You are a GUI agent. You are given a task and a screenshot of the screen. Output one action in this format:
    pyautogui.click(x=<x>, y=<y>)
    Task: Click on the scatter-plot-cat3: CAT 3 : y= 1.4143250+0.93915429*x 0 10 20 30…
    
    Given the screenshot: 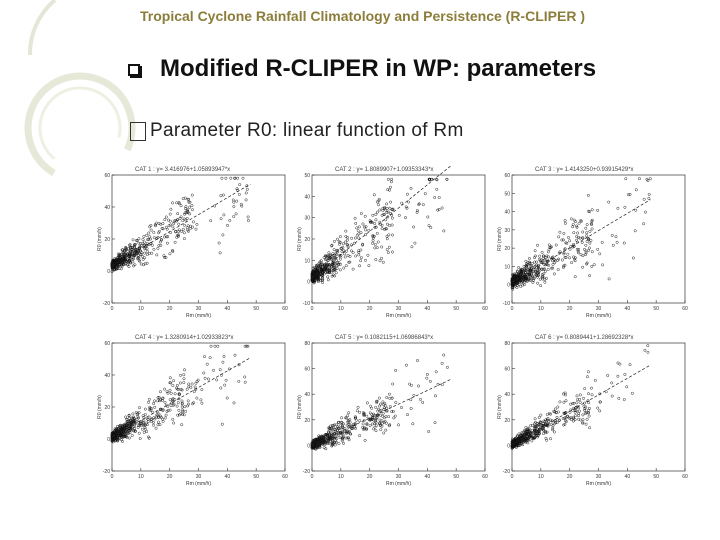 What is the action you would take?
    pyautogui.click(x=592, y=242)
    